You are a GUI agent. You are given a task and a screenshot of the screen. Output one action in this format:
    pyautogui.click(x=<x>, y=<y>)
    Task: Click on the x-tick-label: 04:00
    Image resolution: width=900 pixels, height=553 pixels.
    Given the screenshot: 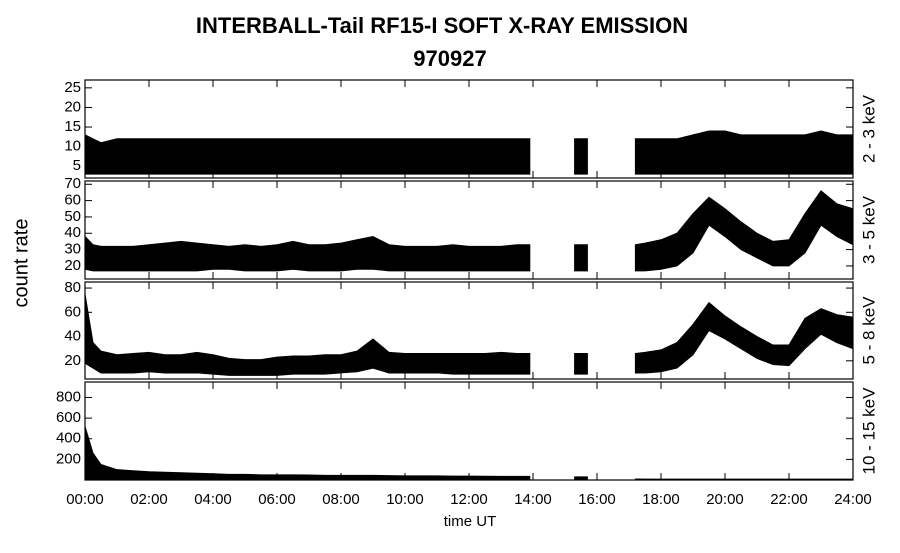 What is the action you would take?
    pyautogui.click(x=213, y=499)
    